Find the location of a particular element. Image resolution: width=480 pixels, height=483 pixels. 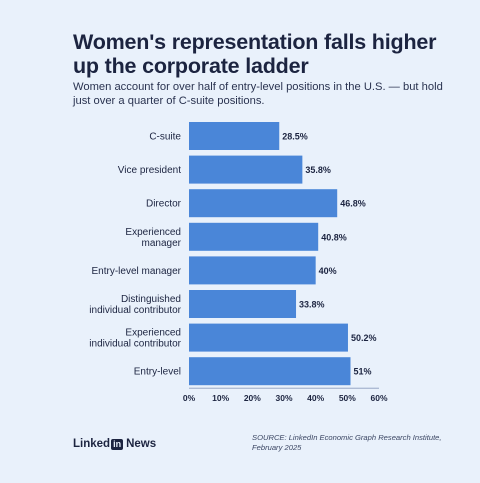

value-label: 35.8% is located at coordinates (318, 170).